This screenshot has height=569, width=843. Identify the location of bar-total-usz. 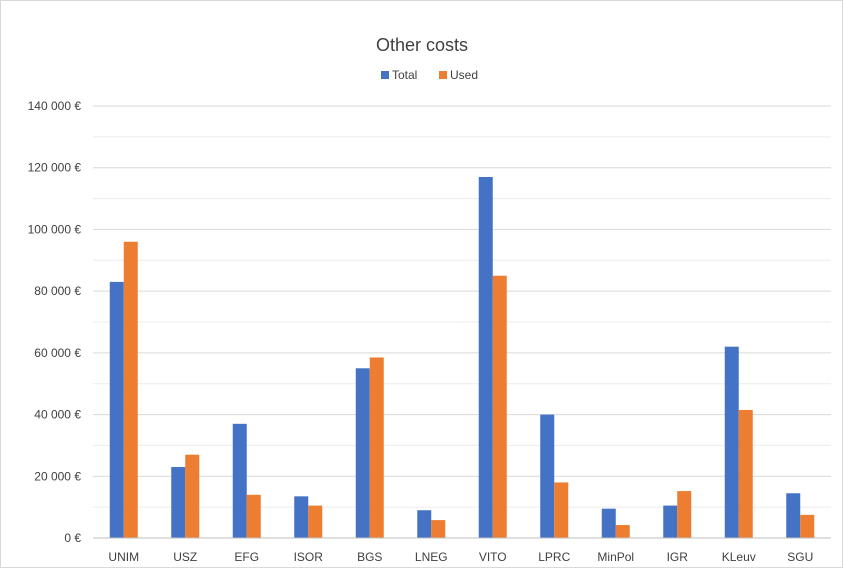
(178, 502).